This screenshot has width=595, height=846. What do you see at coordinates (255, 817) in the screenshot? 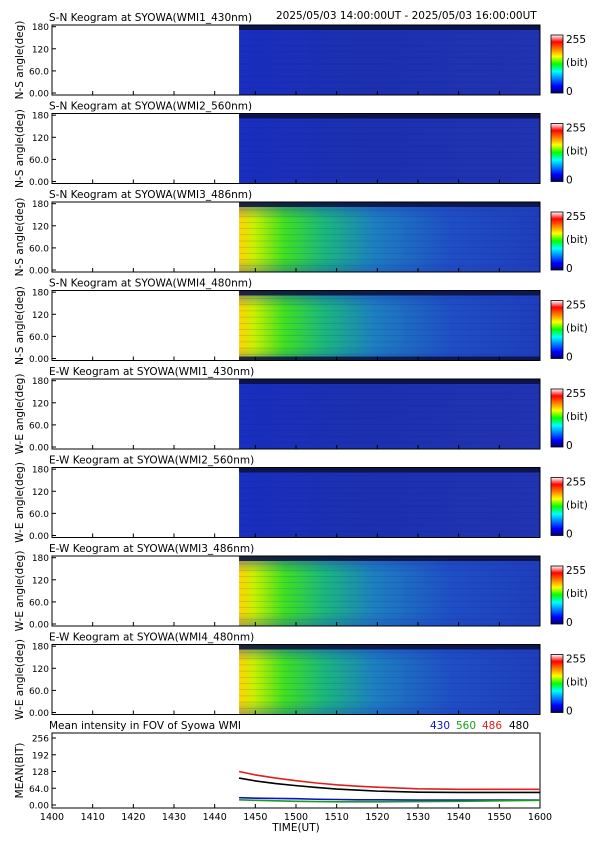
I see `line-chart-xtick-label: 1450` at bounding box center [255, 817].